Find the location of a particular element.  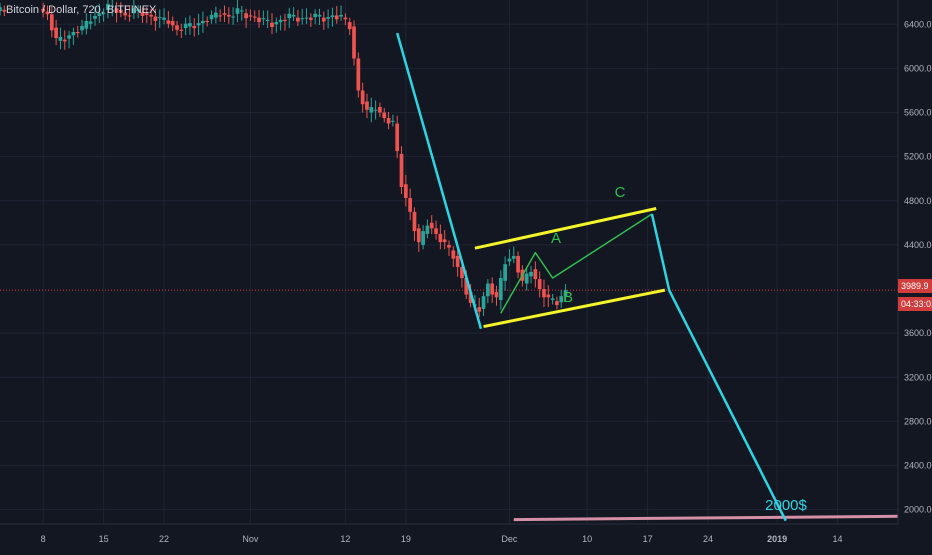

channel-lower-line is located at coordinates (574, 308).